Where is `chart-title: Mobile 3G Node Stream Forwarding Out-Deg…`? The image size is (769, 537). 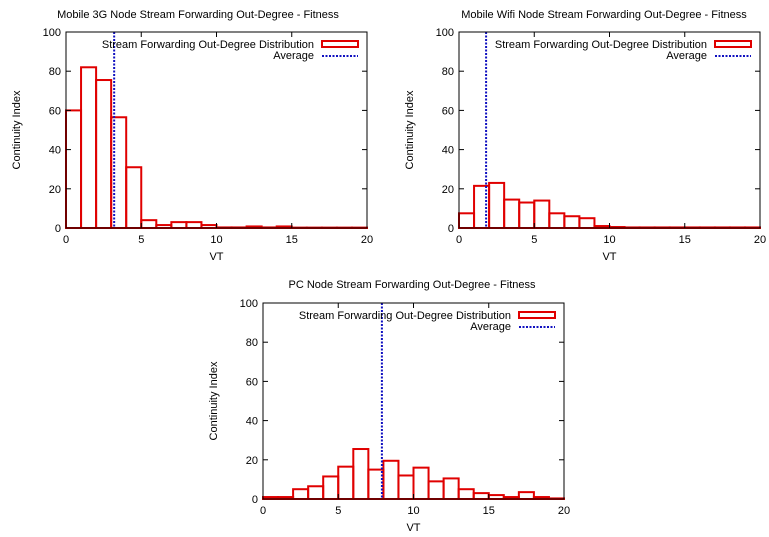
chart-title: Mobile 3G Node Stream Forwarding Out-Deg… is located at coordinates (198, 15).